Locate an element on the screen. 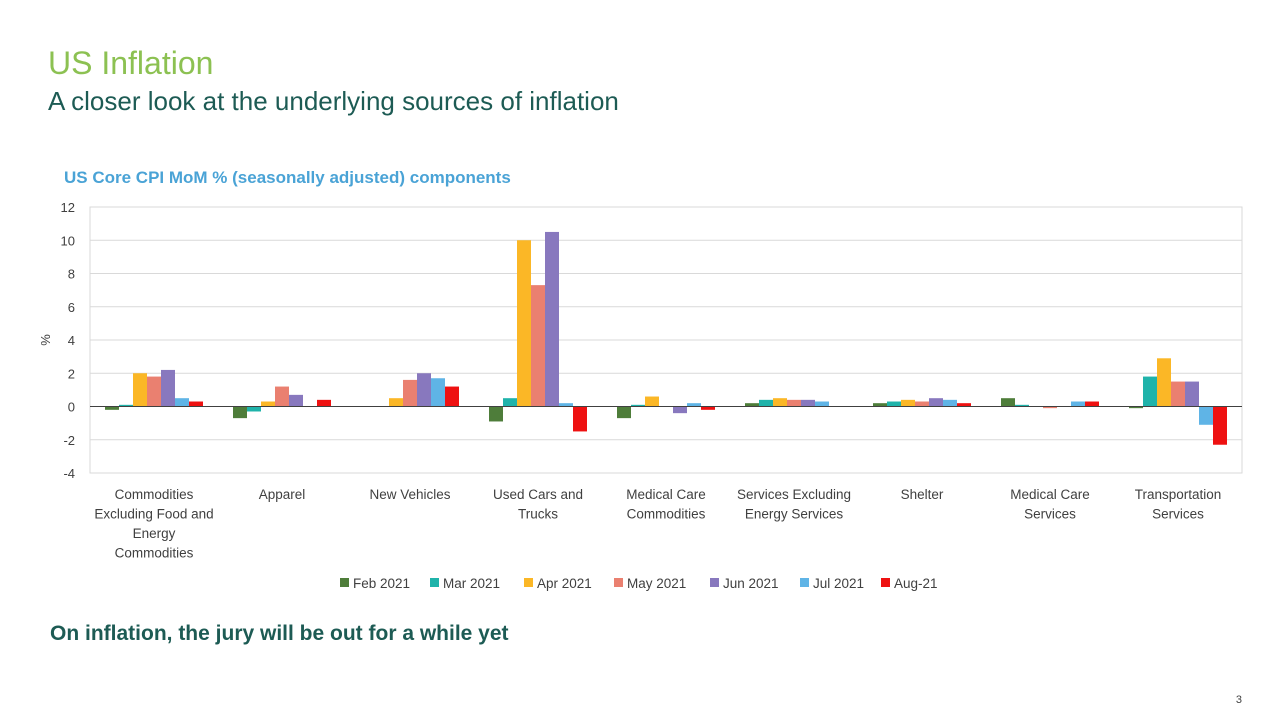 Image resolution: width=1280 pixels, height=720 pixels. y-tick-label: 0 is located at coordinates (71, 407).